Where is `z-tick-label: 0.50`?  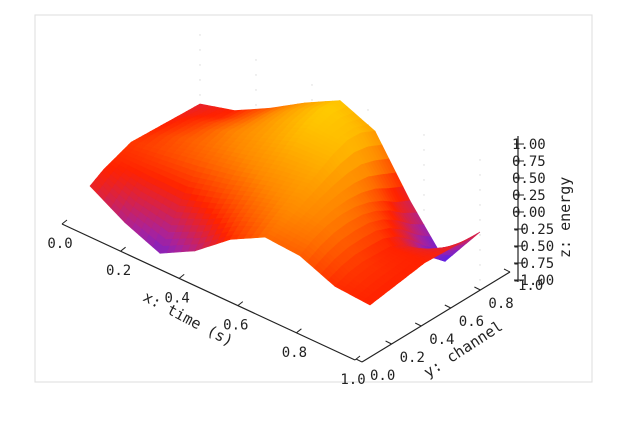
z-tick-label: 0.50 is located at coordinates (529, 179).